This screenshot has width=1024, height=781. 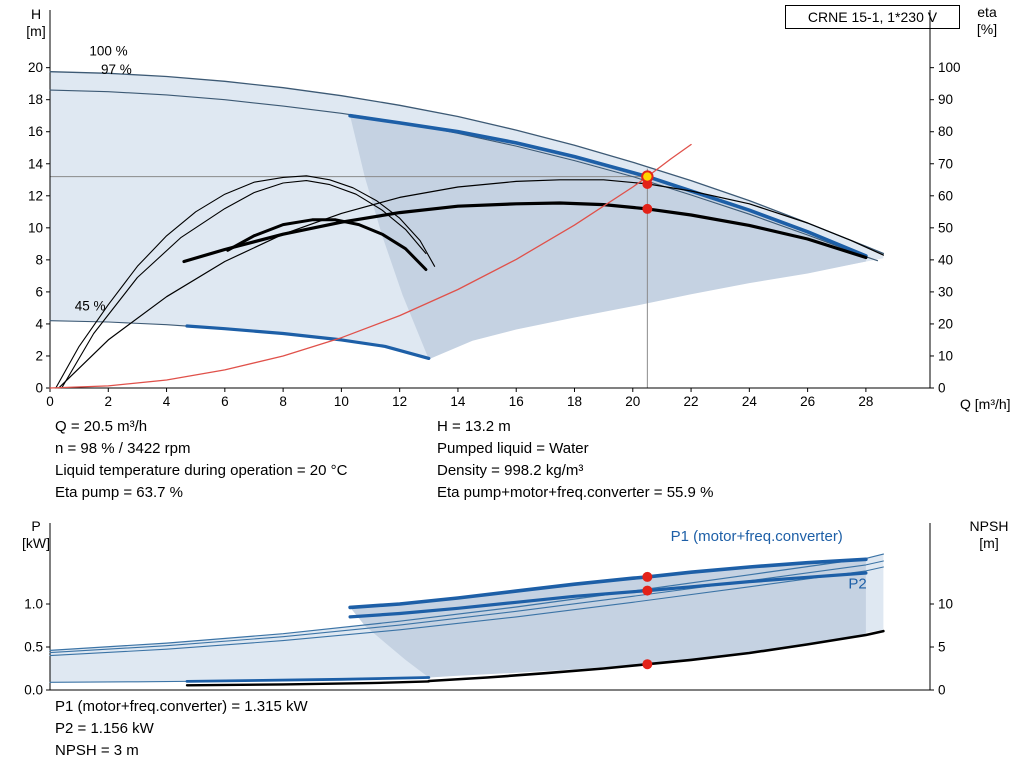 What do you see at coordinates (945, 323) in the screenshot?
I see `y-right-tick-label: 20` at bounding box center [945, 323].